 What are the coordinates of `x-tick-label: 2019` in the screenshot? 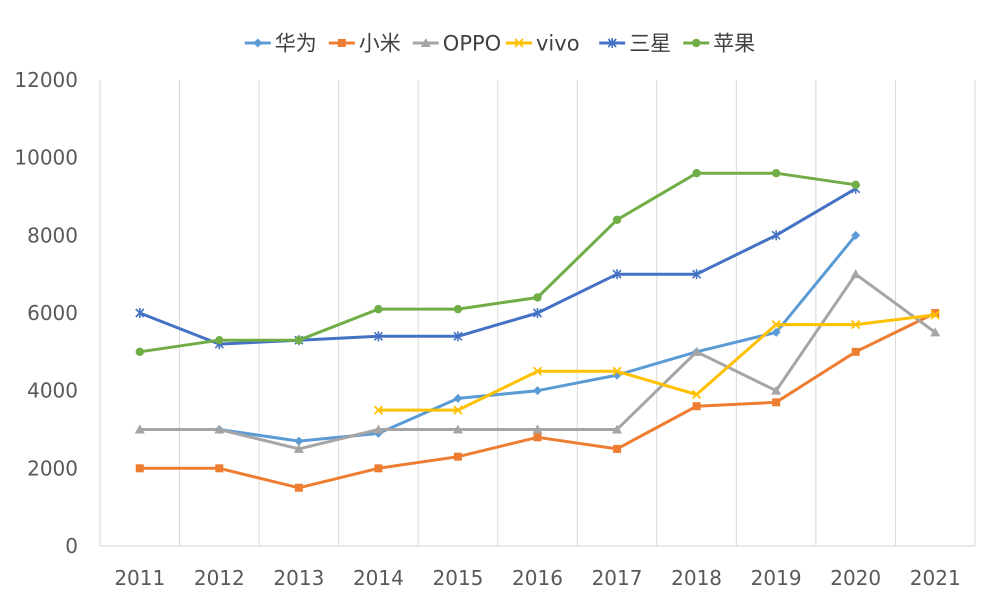 It's located at (776, 578).